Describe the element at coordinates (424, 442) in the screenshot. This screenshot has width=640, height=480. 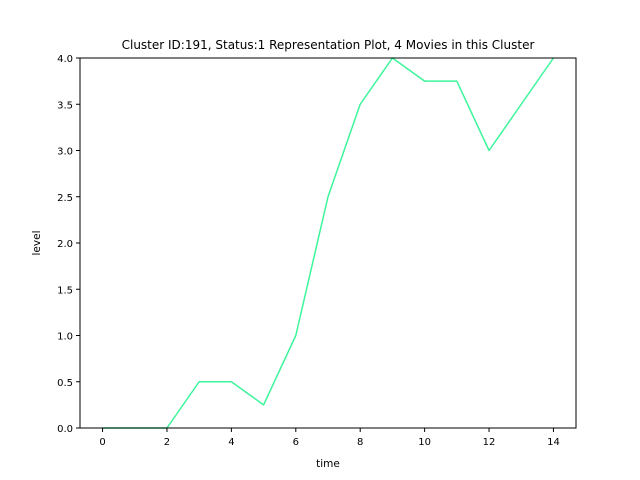
I see `x-tick-label: 10` at that location.